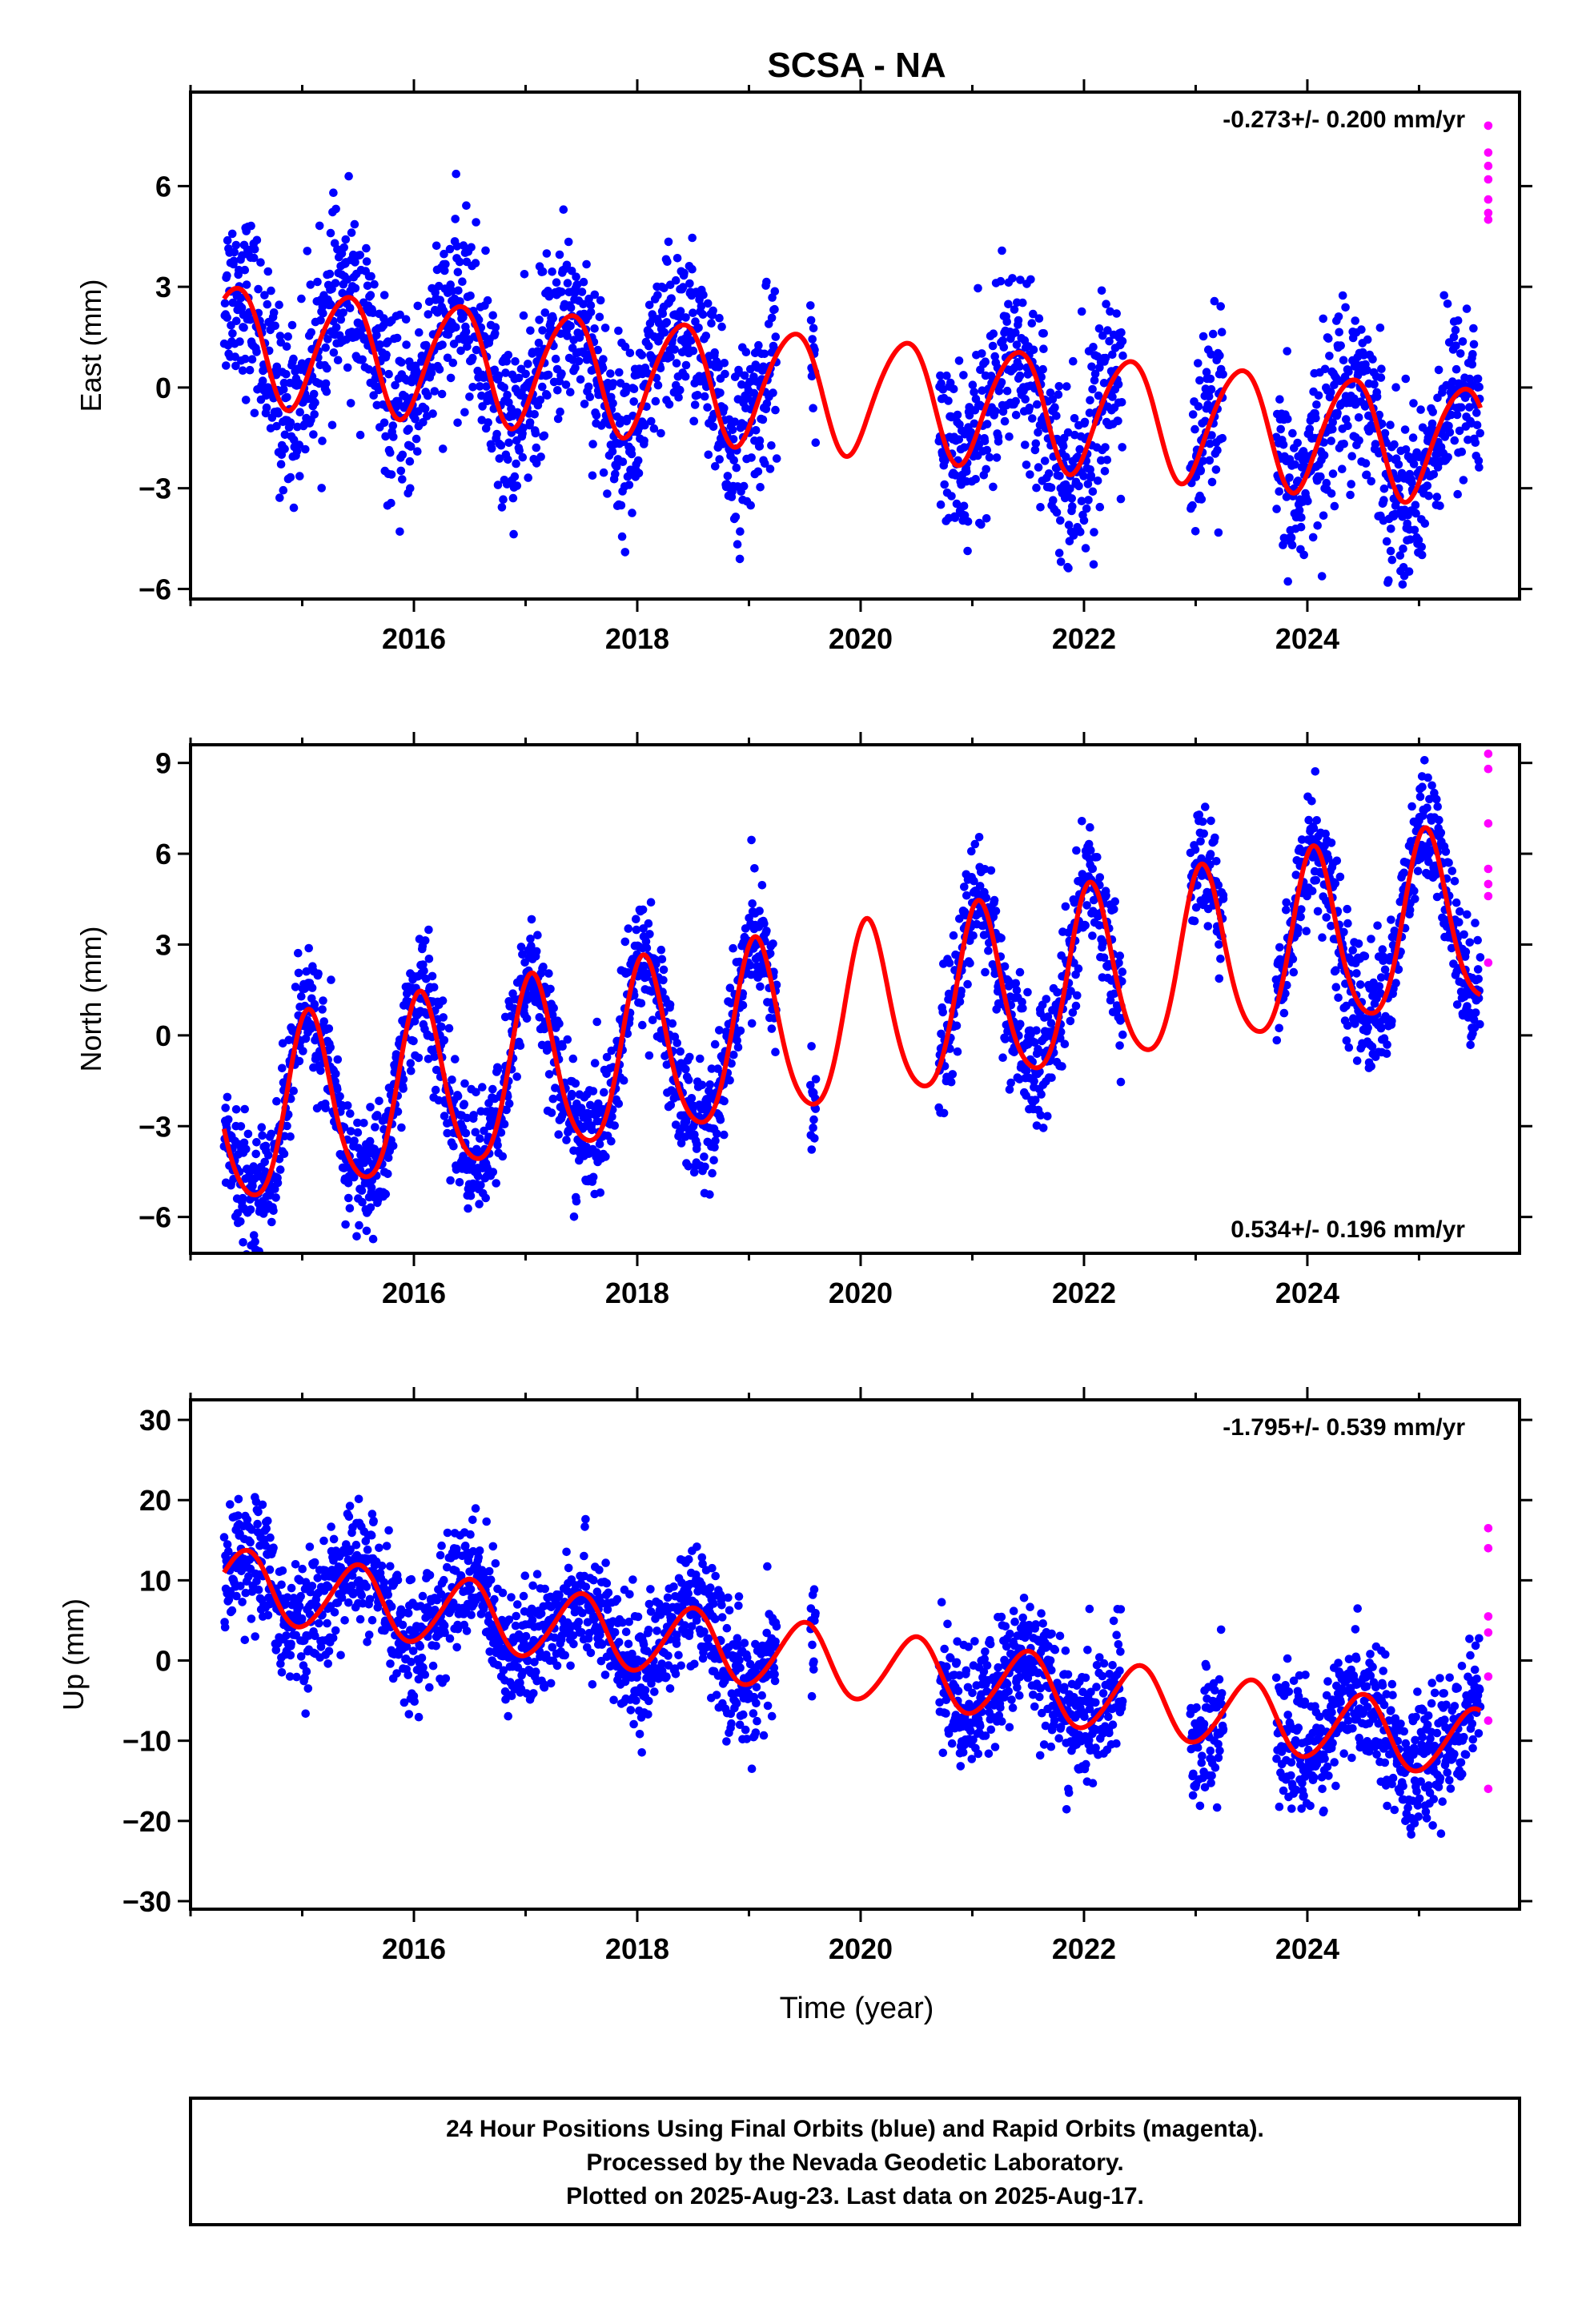 The width and height of the screenshot is (1582, 2324). Describe the element at coordinates (1348, 1229) in the screenshot. I see `rate-annotation: 0.534+/- 0.196 mm/yr` at that location.